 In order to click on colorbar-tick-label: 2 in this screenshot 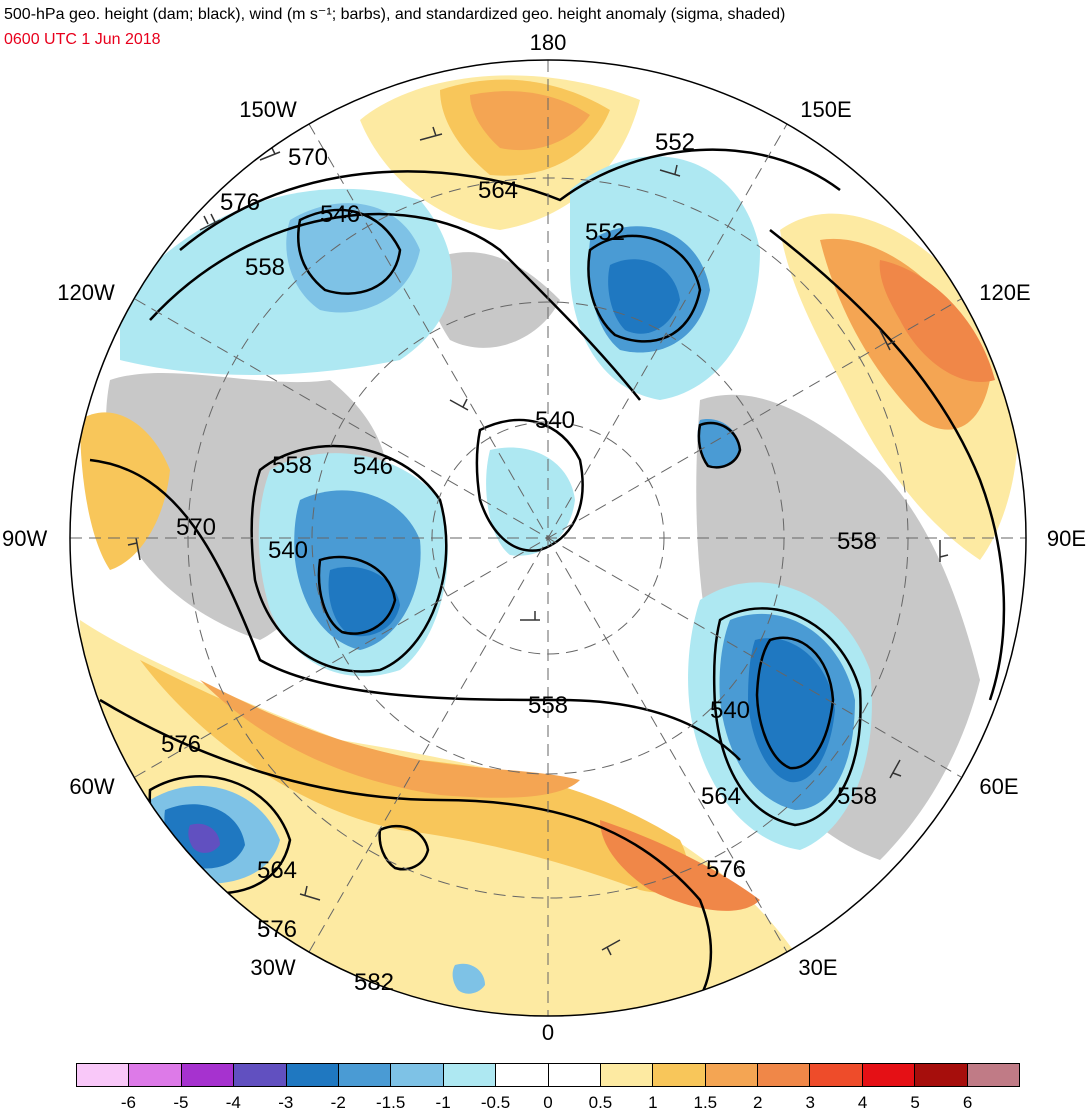, I will do `click(758, 1102)`.